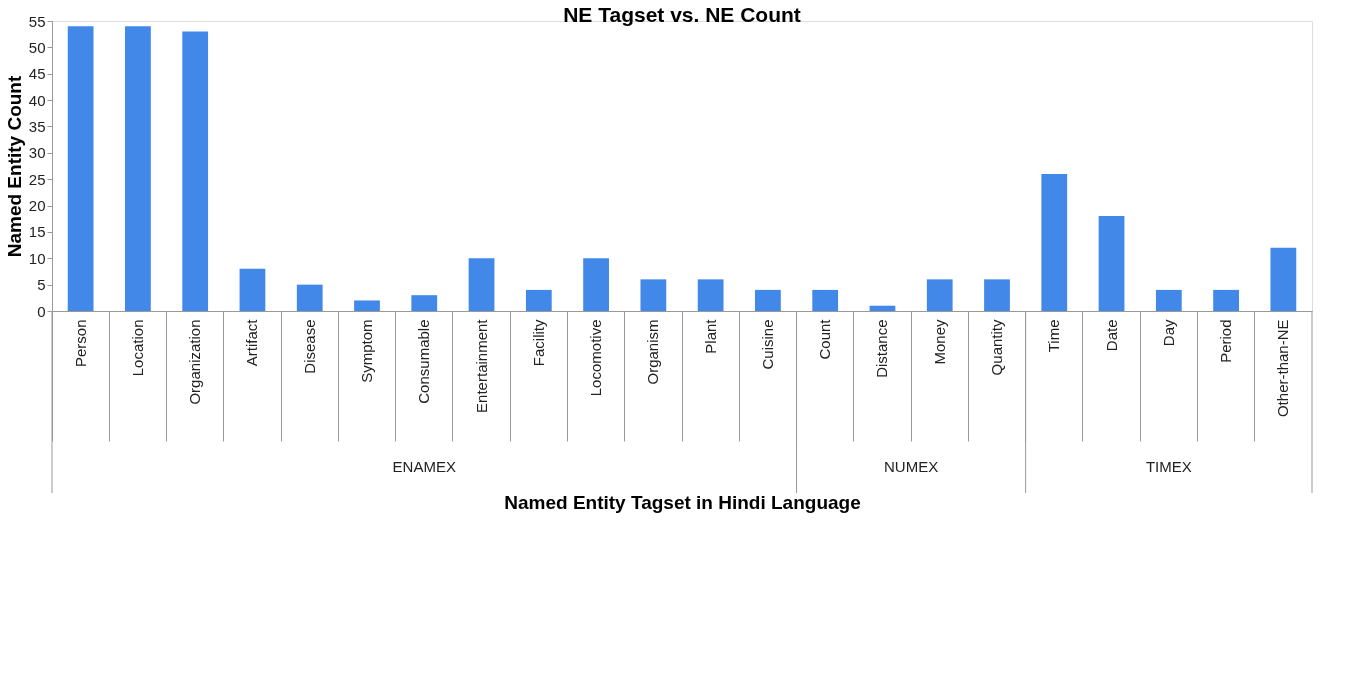 The image size is (1358, 679). Describe the element at coordinates (825, 339) in the screenshot. I see `x-tick-label: Count` at that location.